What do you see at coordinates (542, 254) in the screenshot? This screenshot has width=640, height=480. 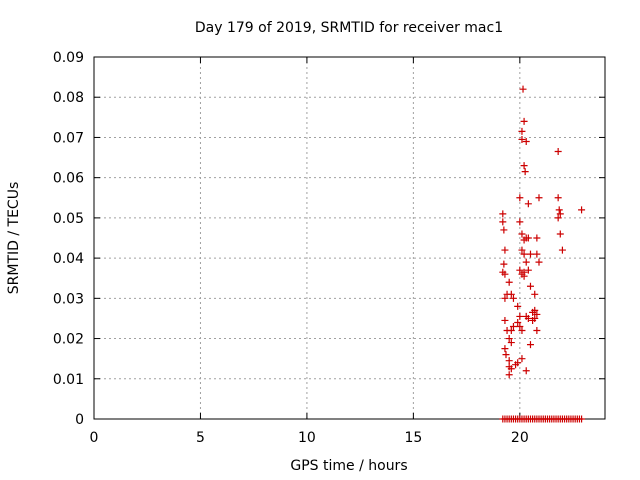 I see `data-points` at bounding box center [542, 254].